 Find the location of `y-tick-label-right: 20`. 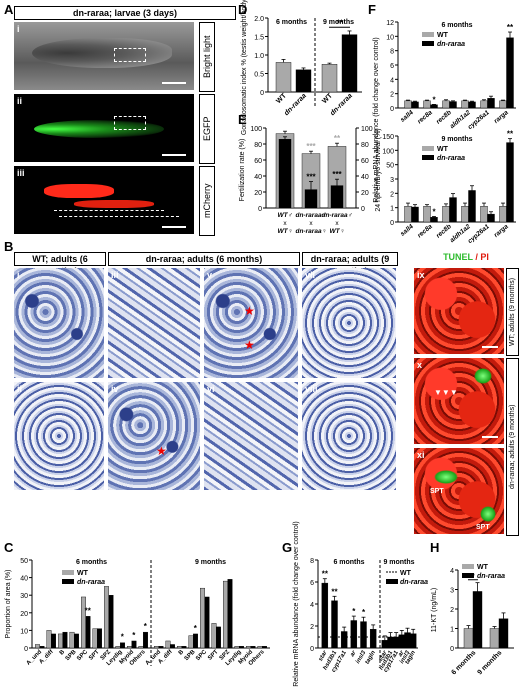

y-tick-label-right: 20 is located at coordinates (365, 193).